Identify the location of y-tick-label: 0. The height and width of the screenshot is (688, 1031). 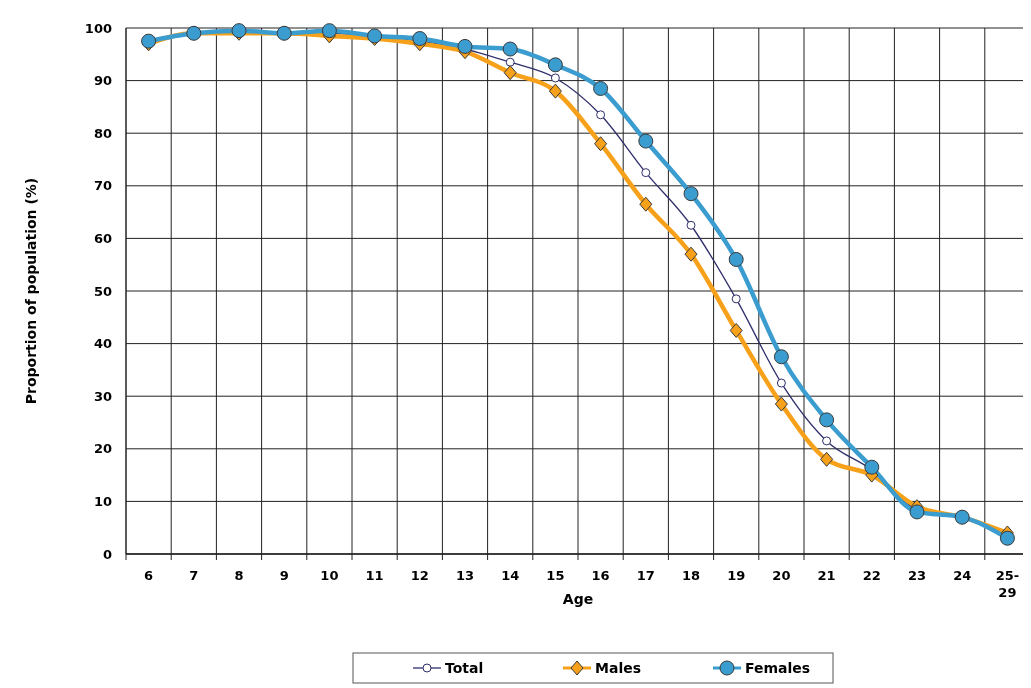
(107, 554).